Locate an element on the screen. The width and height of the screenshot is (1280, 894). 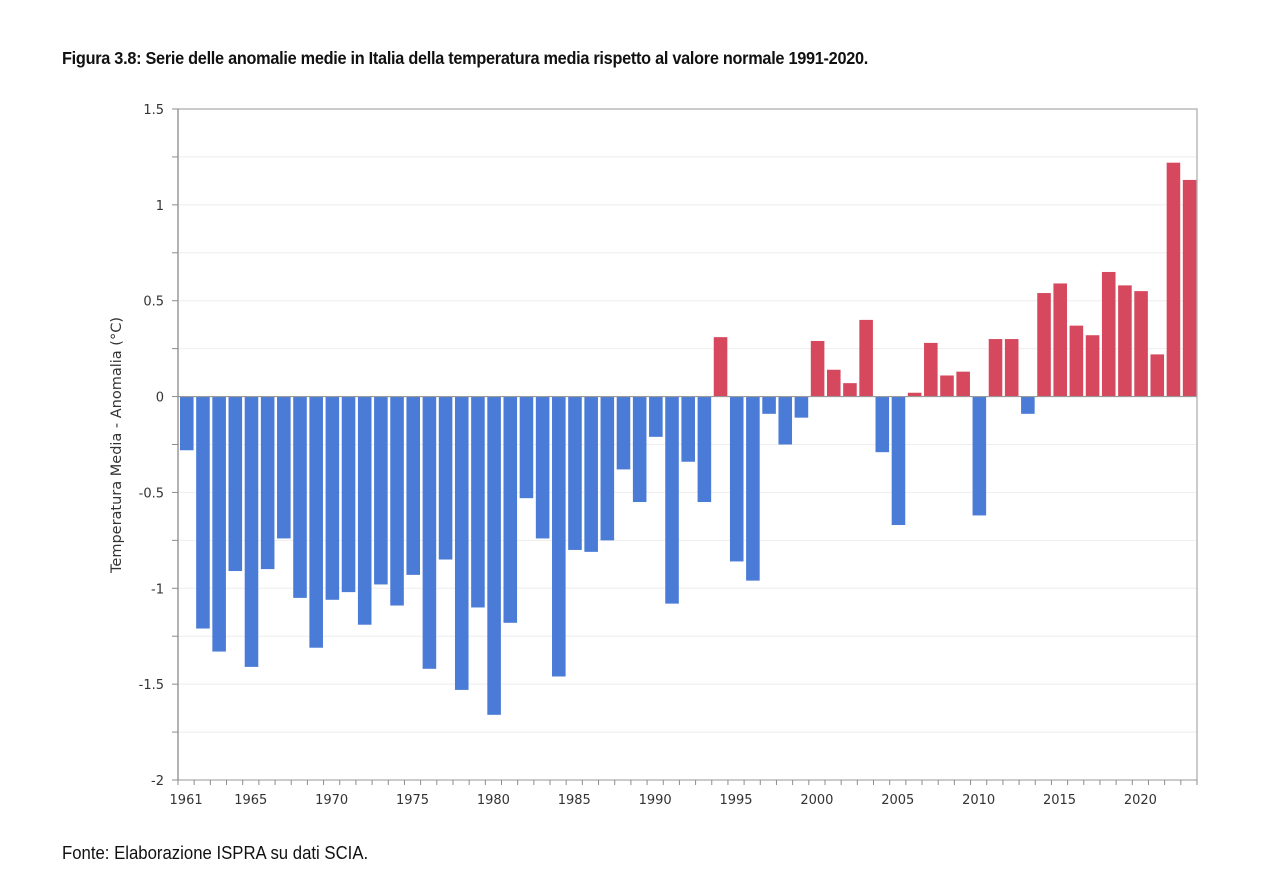
bar-1961 is located at coordinates (187, 423).